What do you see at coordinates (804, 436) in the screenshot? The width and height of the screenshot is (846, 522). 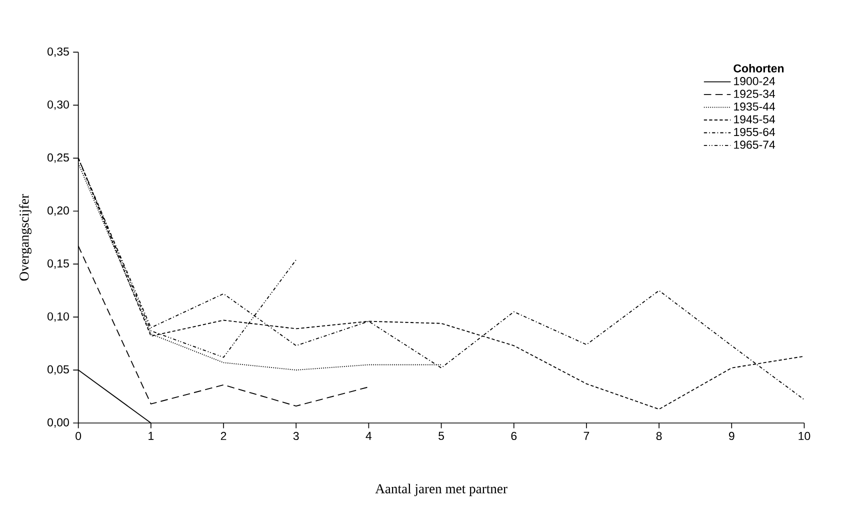 I see `x-tick-label: 10` at bounding box center [804, 436].